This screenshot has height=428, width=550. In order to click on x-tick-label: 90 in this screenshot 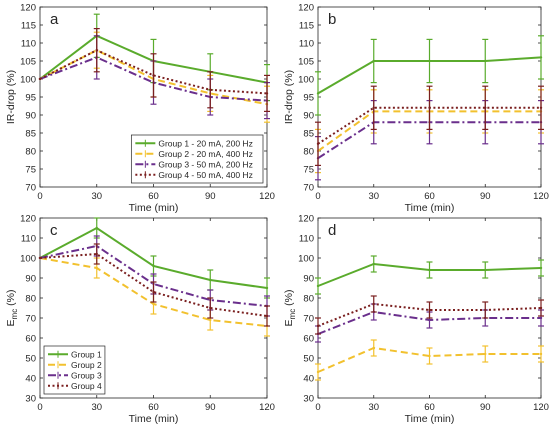, I will do `click(485, 407)`.